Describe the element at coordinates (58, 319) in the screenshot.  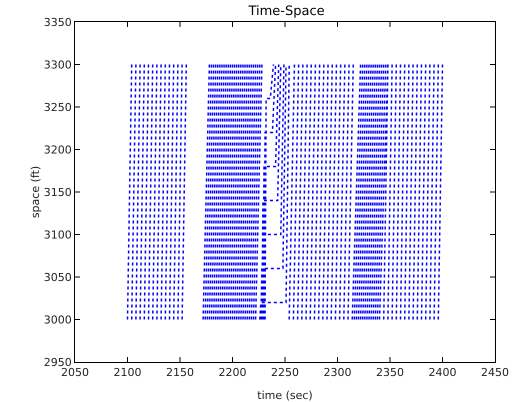
I see `y-tick-label: 3000` at that location.